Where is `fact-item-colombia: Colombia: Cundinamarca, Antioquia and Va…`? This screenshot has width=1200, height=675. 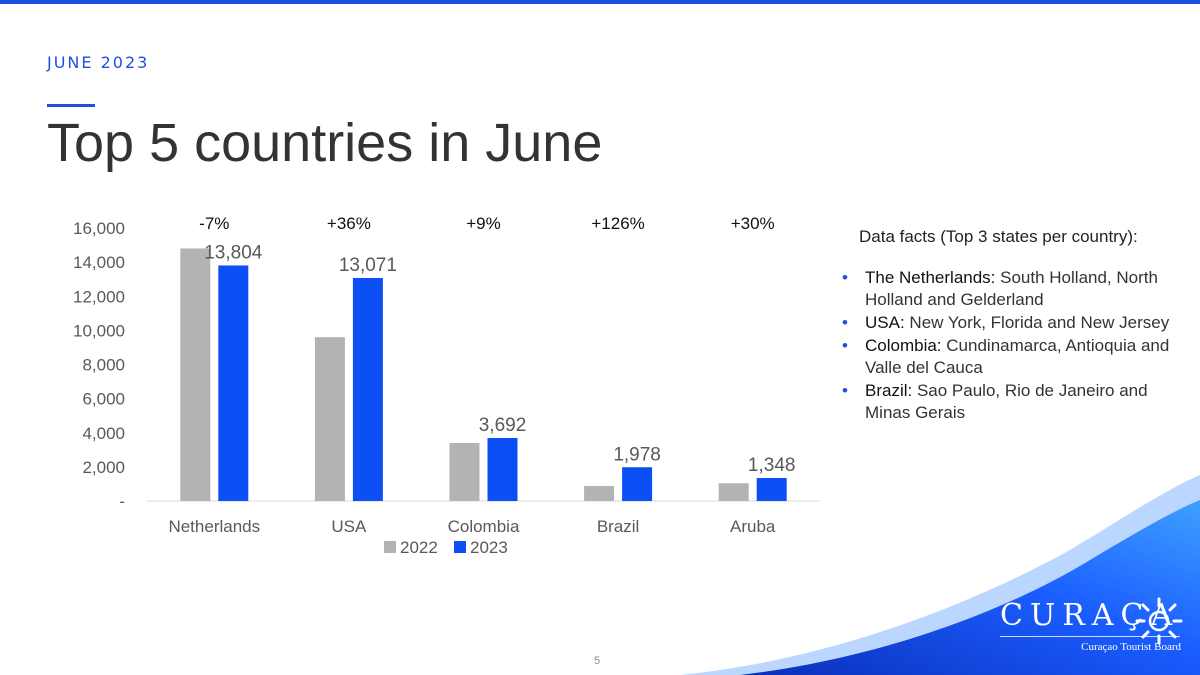 fact-item-colombia: Colombia: Cundinamarca, Antioquia and Va… is located at coordinates (1010, 357).